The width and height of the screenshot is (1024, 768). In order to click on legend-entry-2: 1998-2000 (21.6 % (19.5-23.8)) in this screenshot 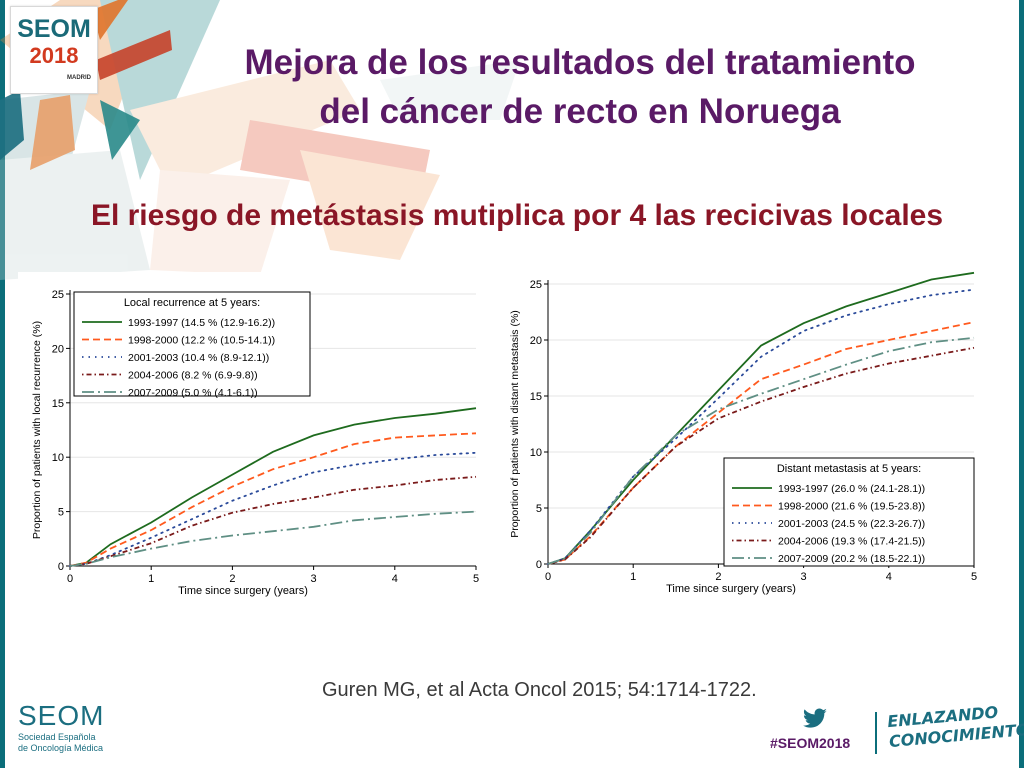, I will do `click(851, 507)`.